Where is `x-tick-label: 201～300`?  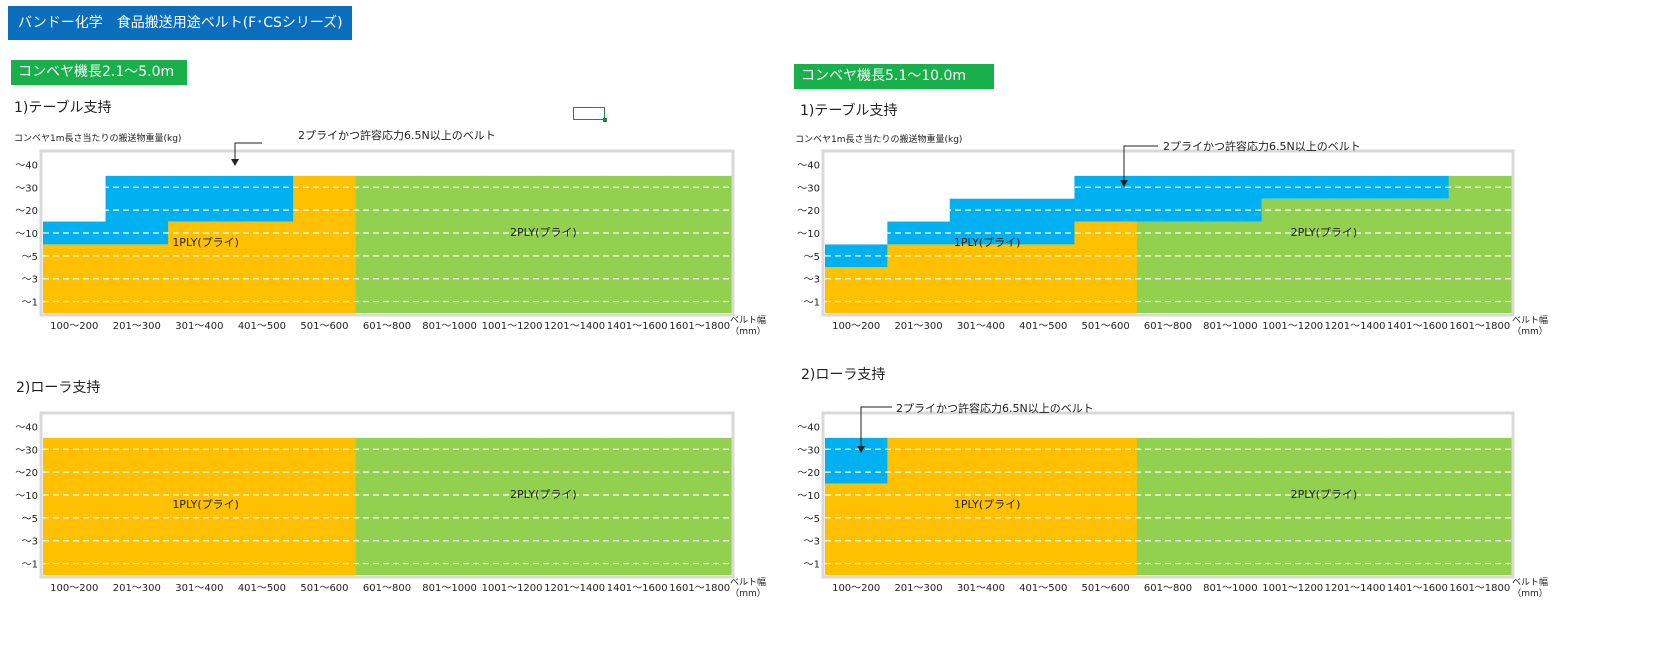 x-tick-label: 201～300 is located at coordinates (918, 588).